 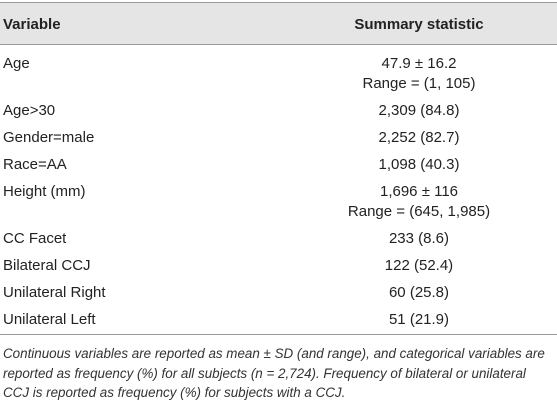 What do you see at coordinates (32, 24) in the screenshot?
I see `header-cell: Variable` at bounding box center [32, 24].